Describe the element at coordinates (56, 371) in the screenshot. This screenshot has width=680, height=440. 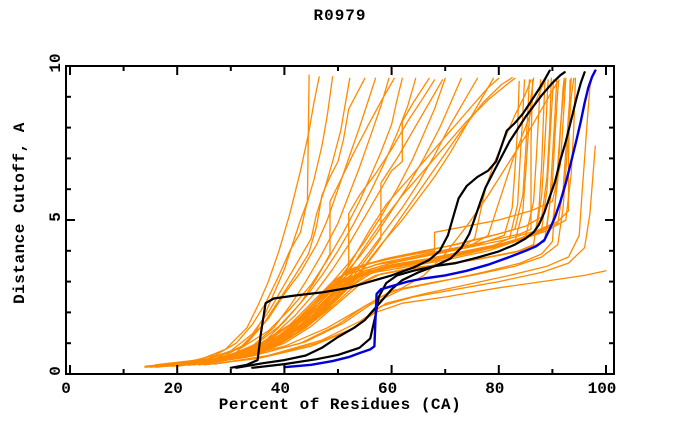
I see `y-tick-label: 0` at that location.